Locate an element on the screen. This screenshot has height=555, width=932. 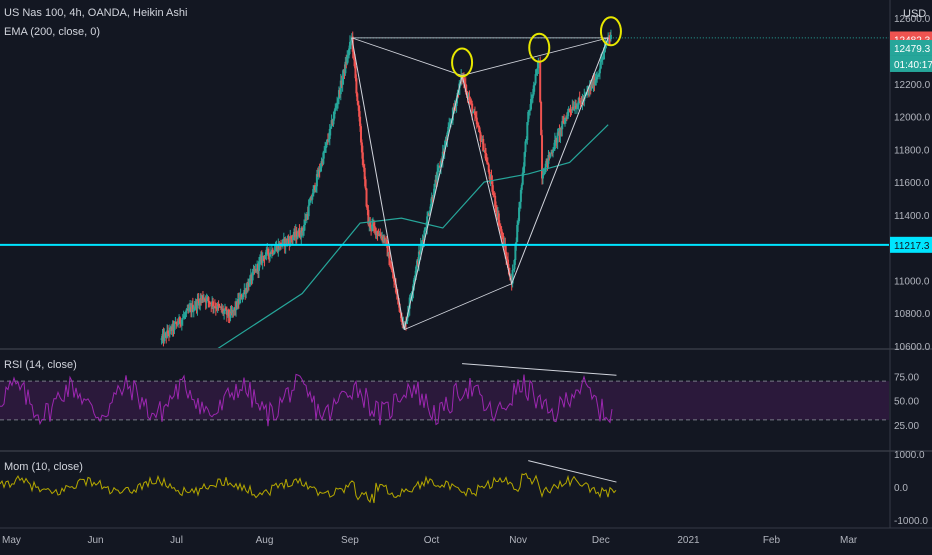
price-tick-8: 11000.0 is located at coordinates (912, 281).